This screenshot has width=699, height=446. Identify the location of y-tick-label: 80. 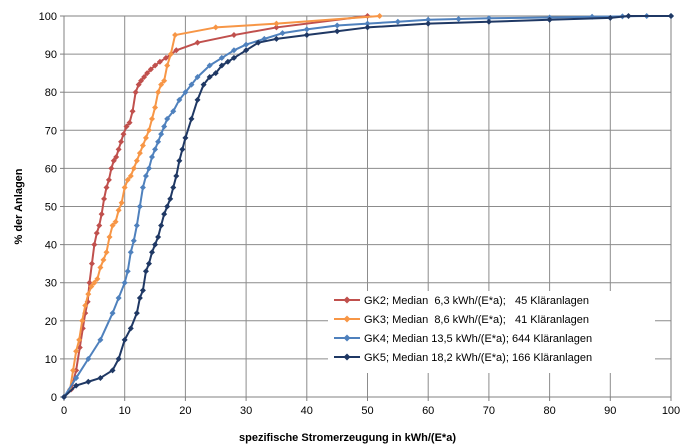
(51, 93).